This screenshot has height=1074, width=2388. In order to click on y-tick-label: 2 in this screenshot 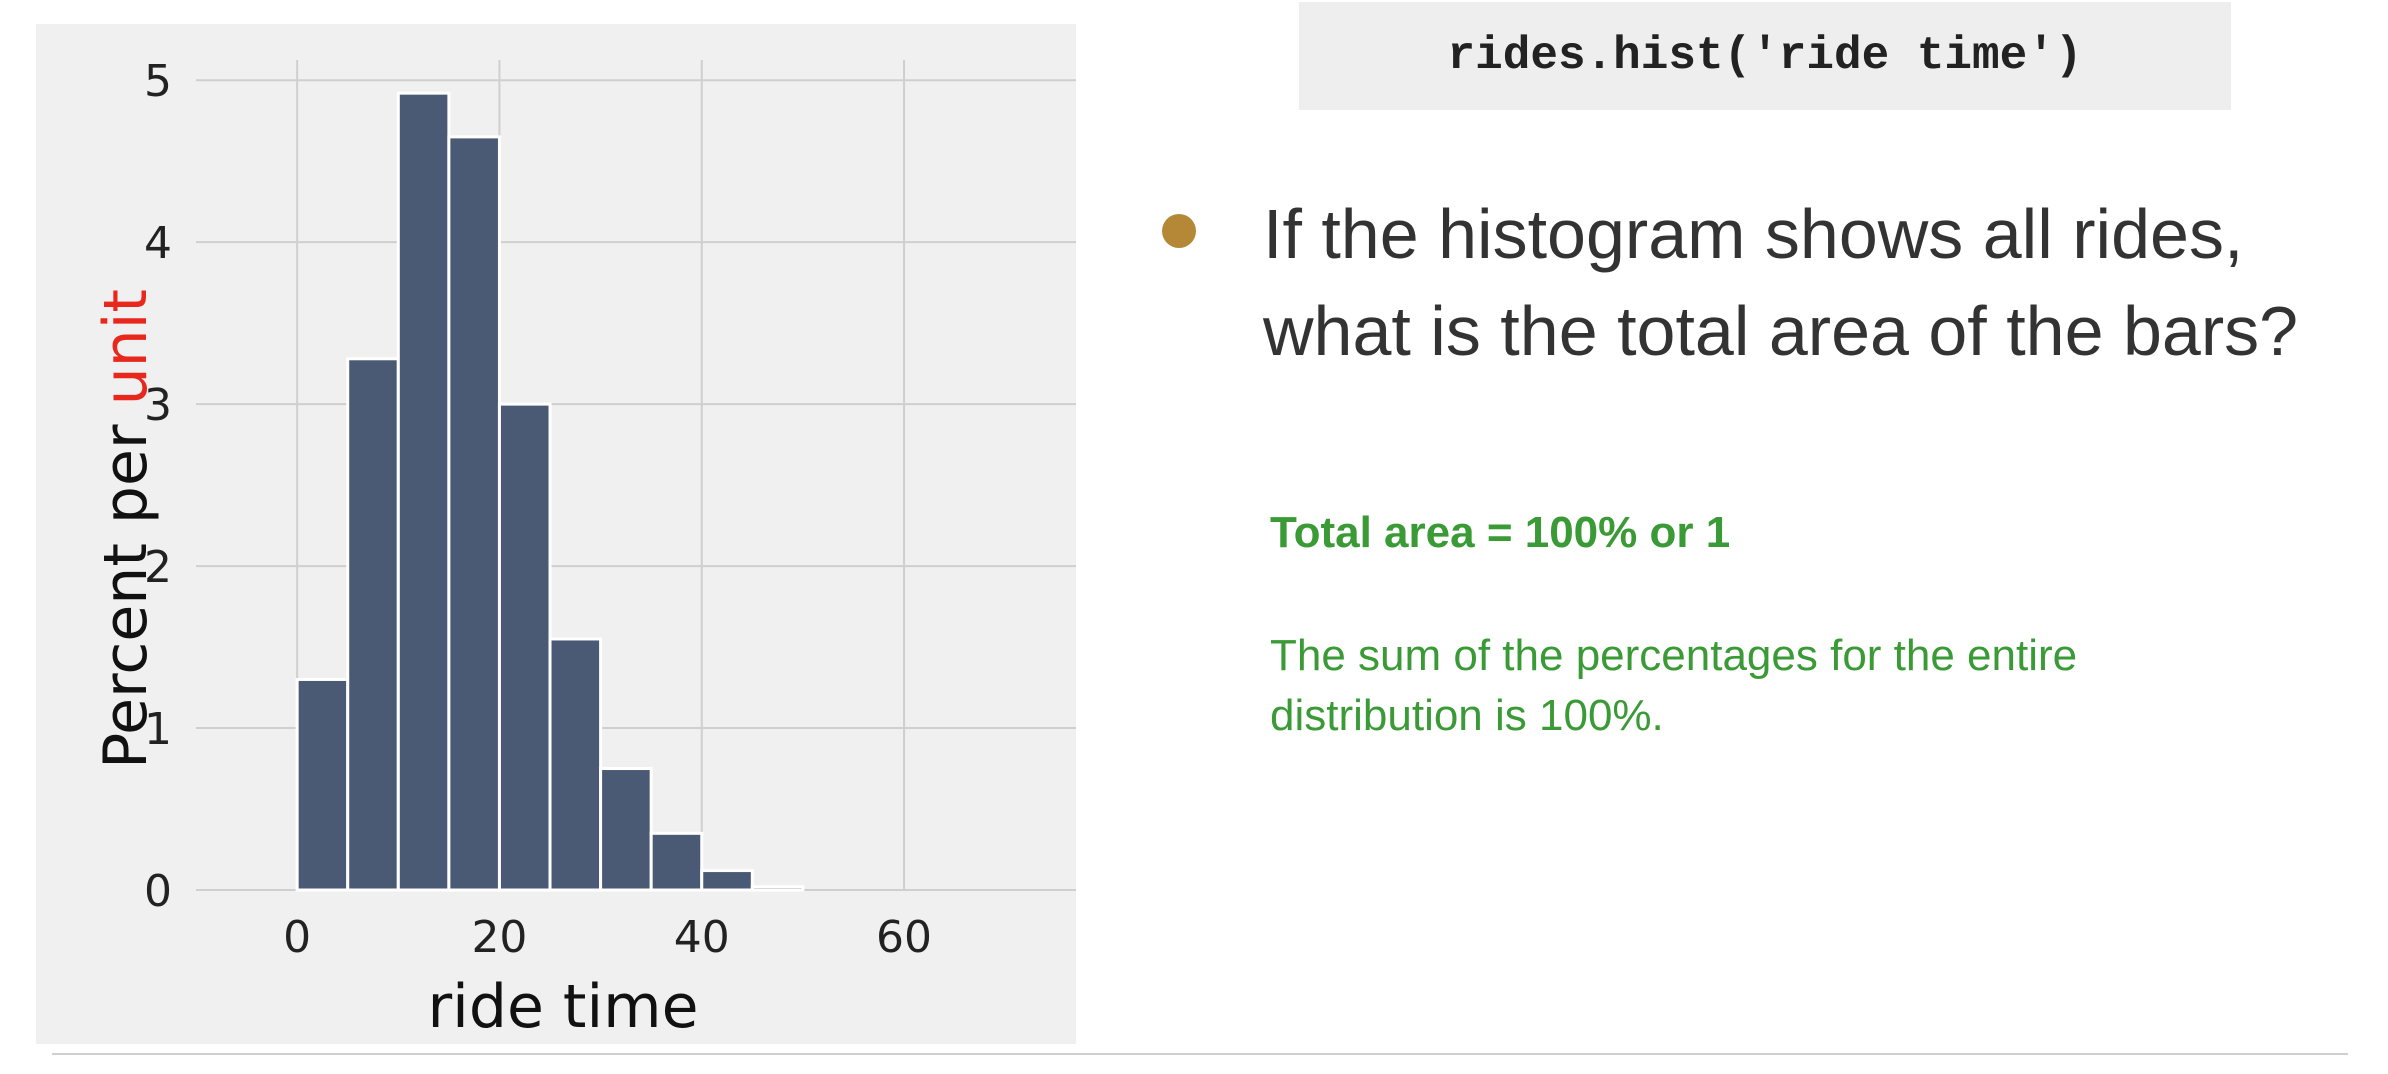, I will do `click(158, 567)`.